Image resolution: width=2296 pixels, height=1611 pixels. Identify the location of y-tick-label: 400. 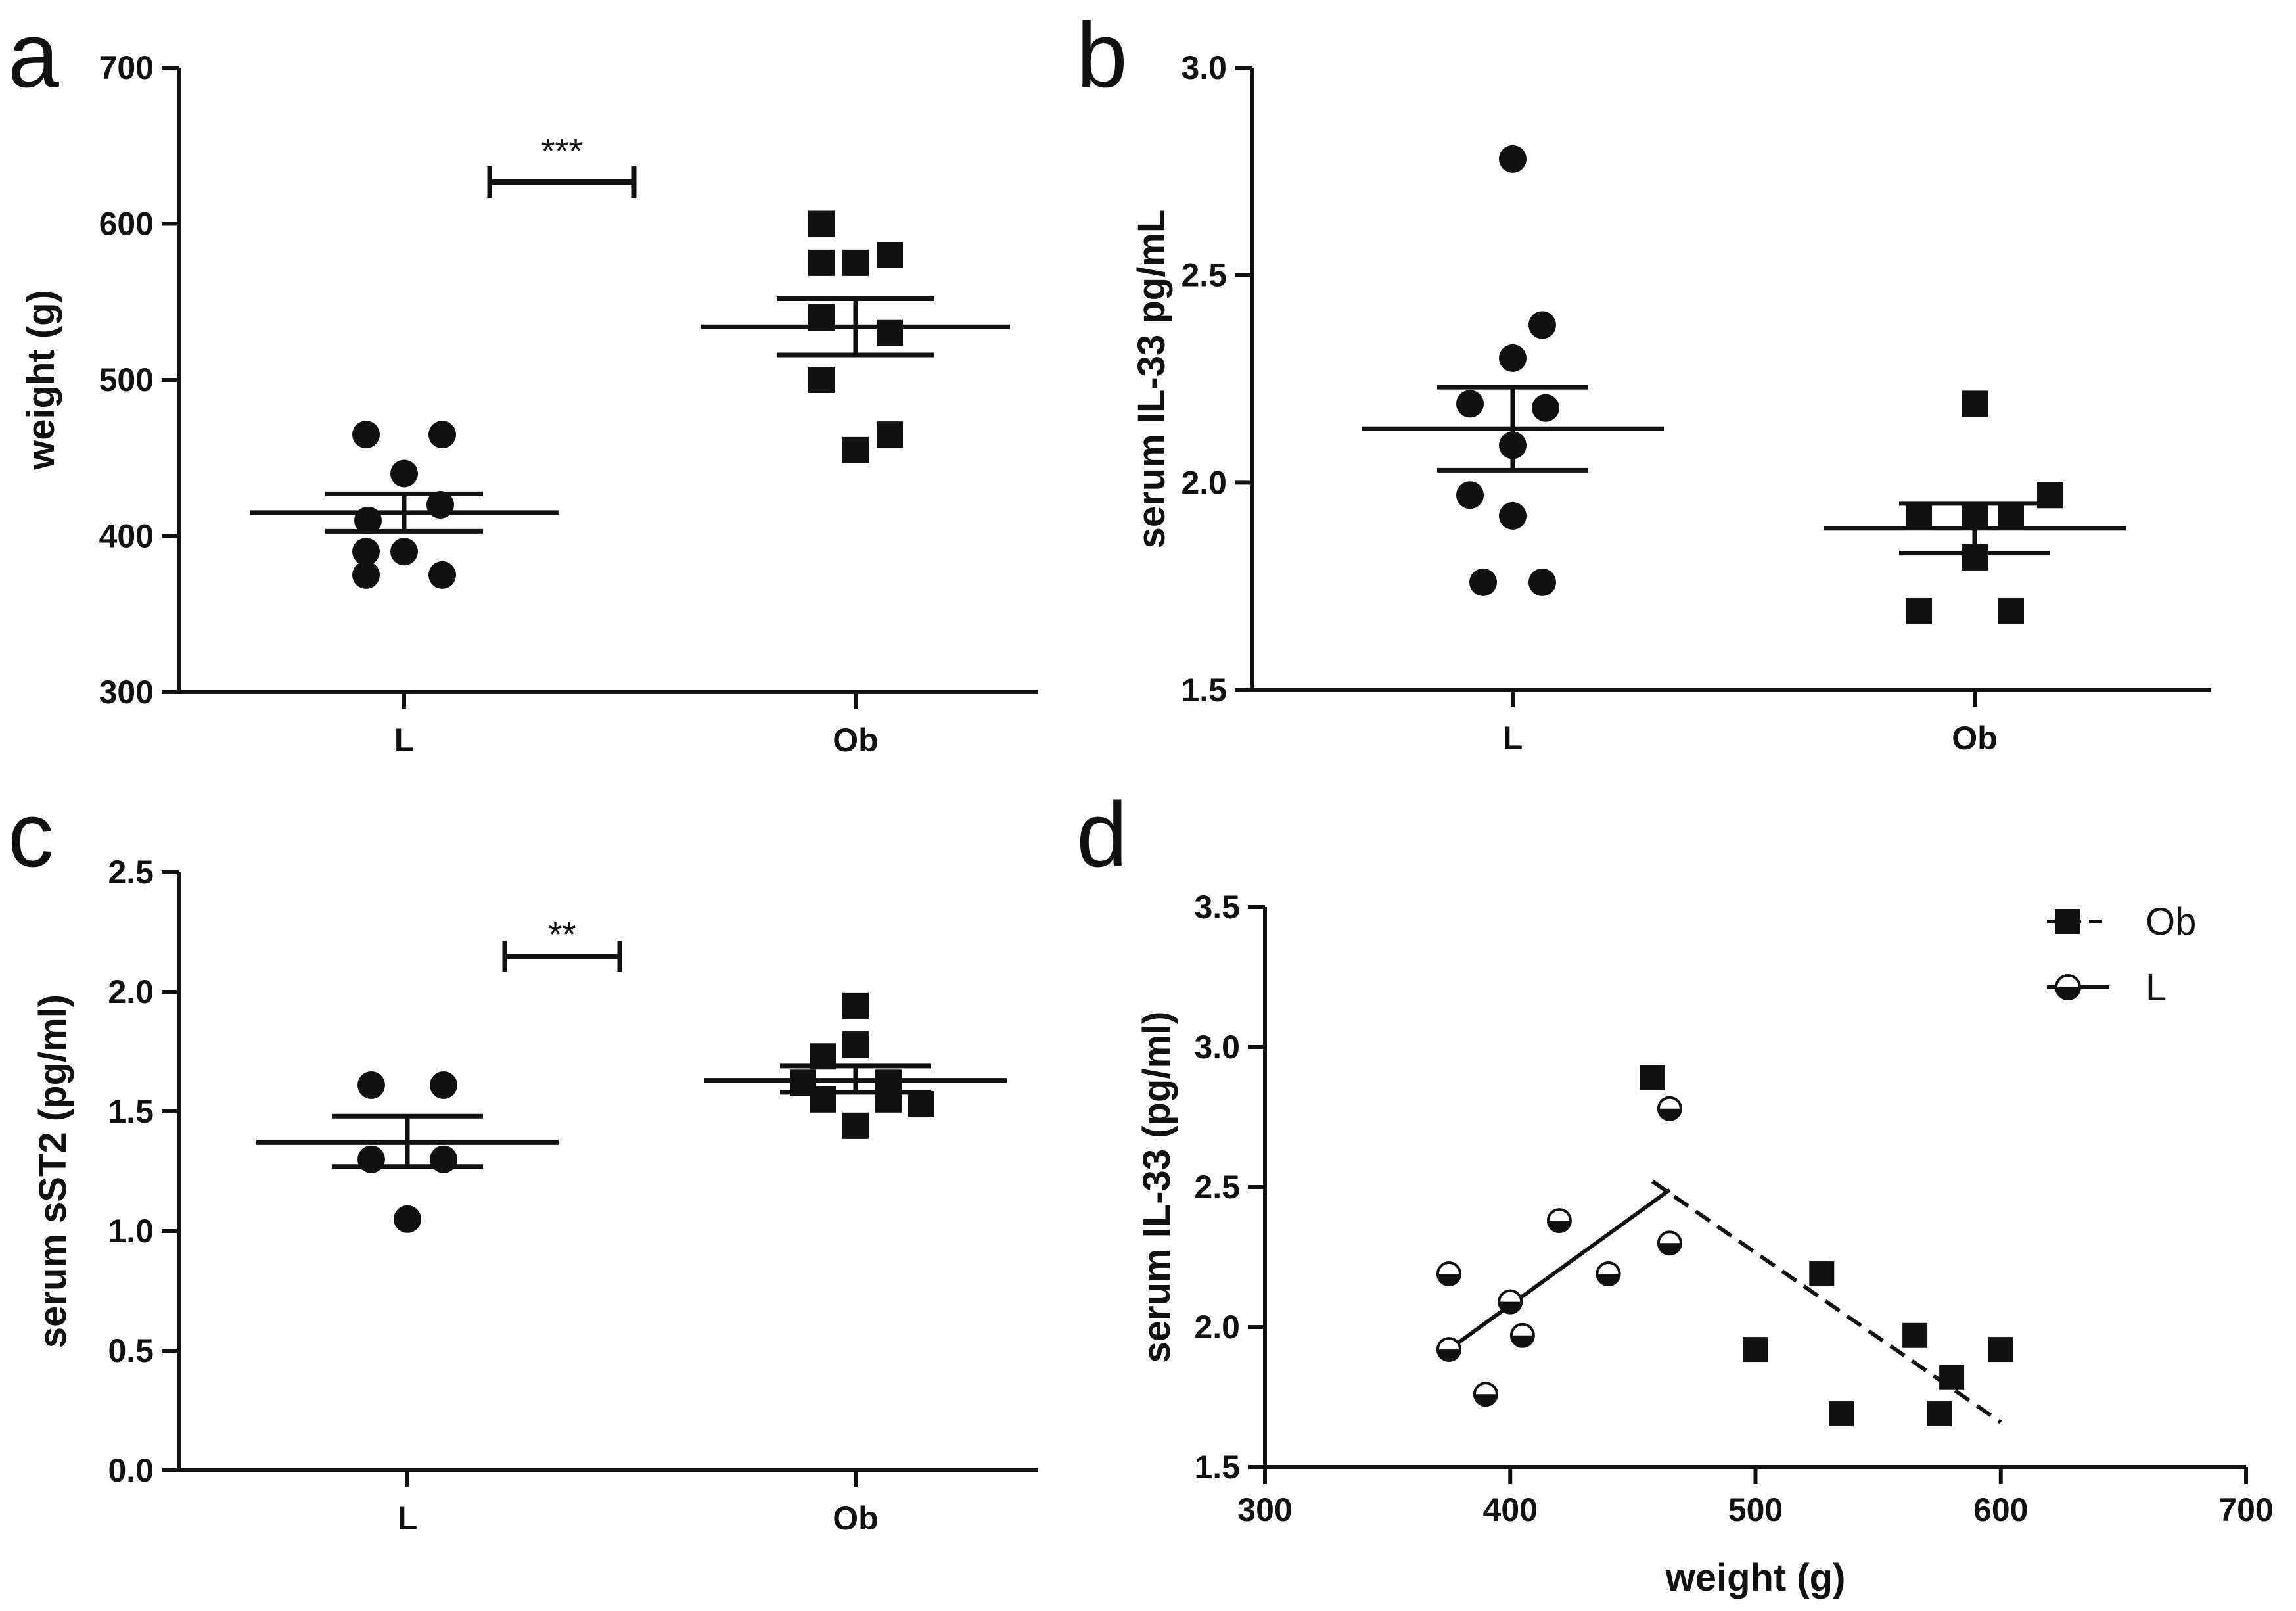
(126, 536).